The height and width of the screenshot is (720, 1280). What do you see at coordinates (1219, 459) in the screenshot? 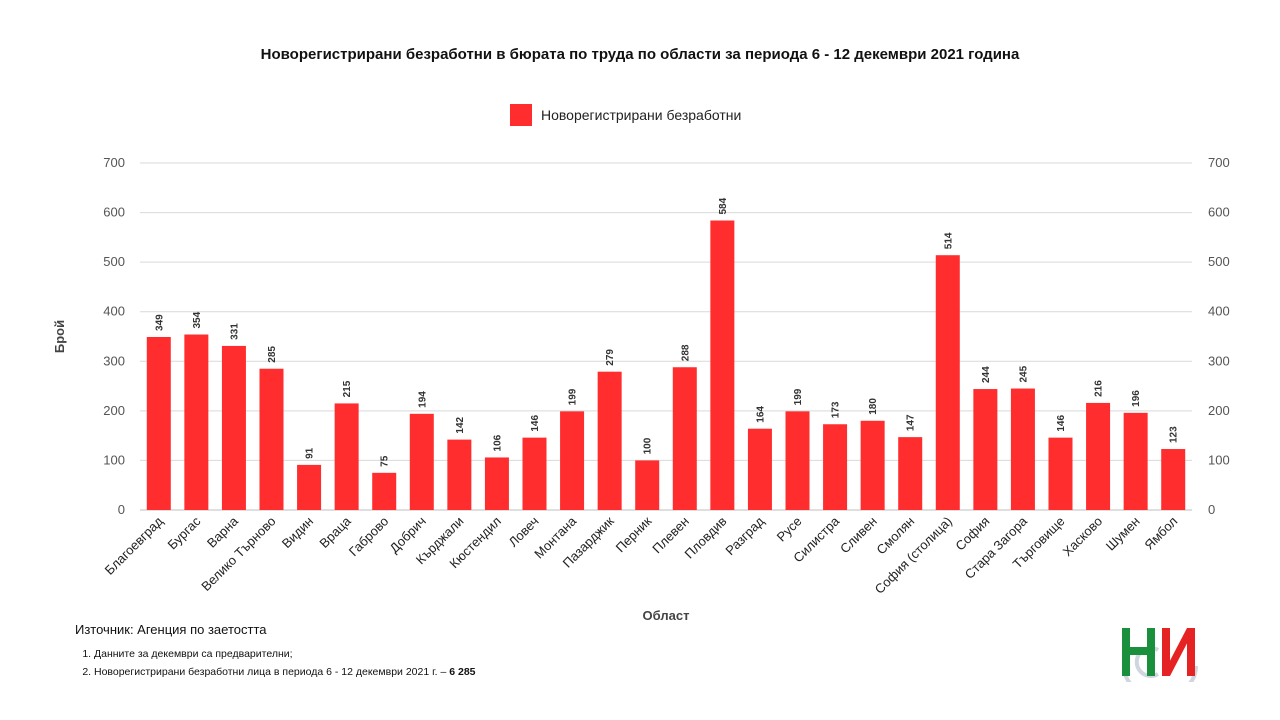
I see `y-tick-label-right: 100` at bounding box center [1219, 459].